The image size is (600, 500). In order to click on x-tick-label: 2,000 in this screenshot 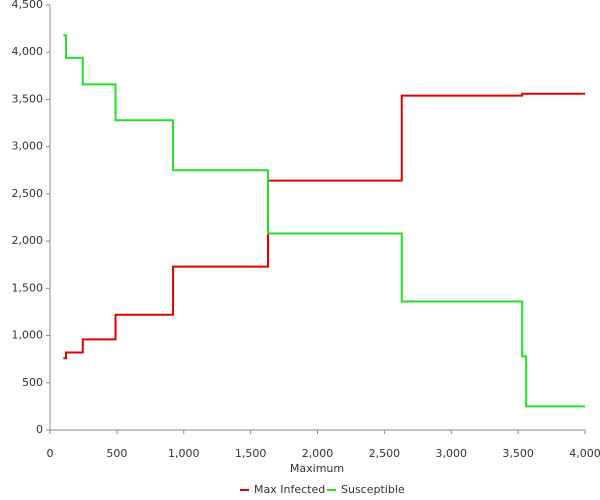, I will do `click(318, 453)`.